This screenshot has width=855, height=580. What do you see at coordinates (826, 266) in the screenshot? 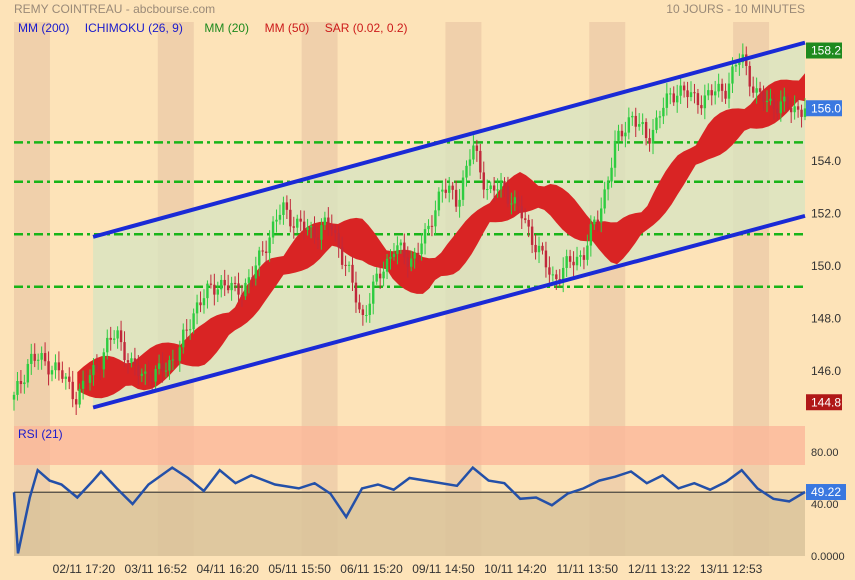
I see `price-tick-label: 150.0` at bounding box center [826, 266].